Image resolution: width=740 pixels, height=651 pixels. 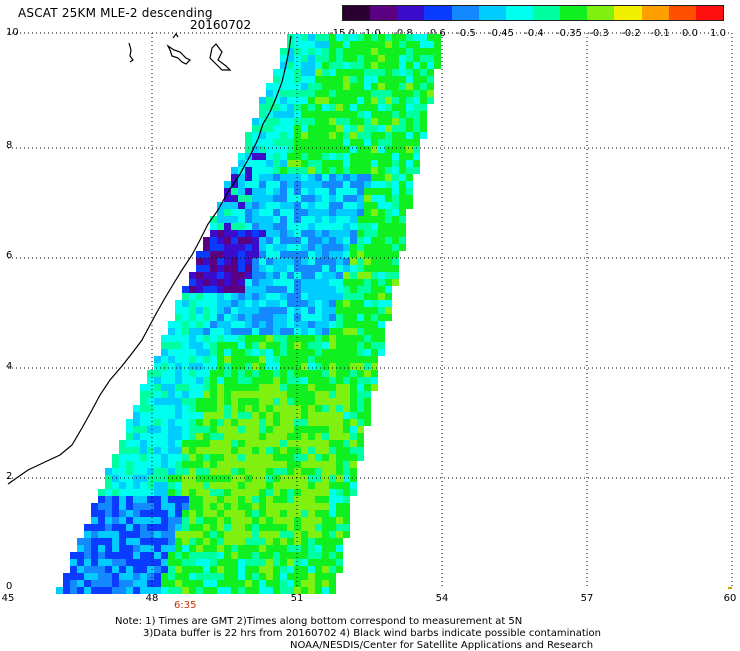 What do you see at coordinates (179, 54) in the screenshot?
I see `island` at bounding box center [179, 54].